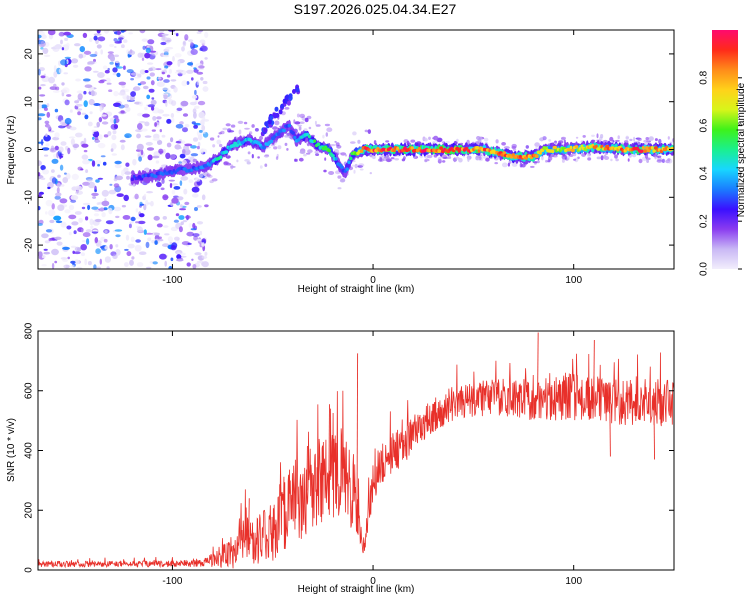  I want to click on snr-xlabel: Height of straight line (km), so click(356, 589).